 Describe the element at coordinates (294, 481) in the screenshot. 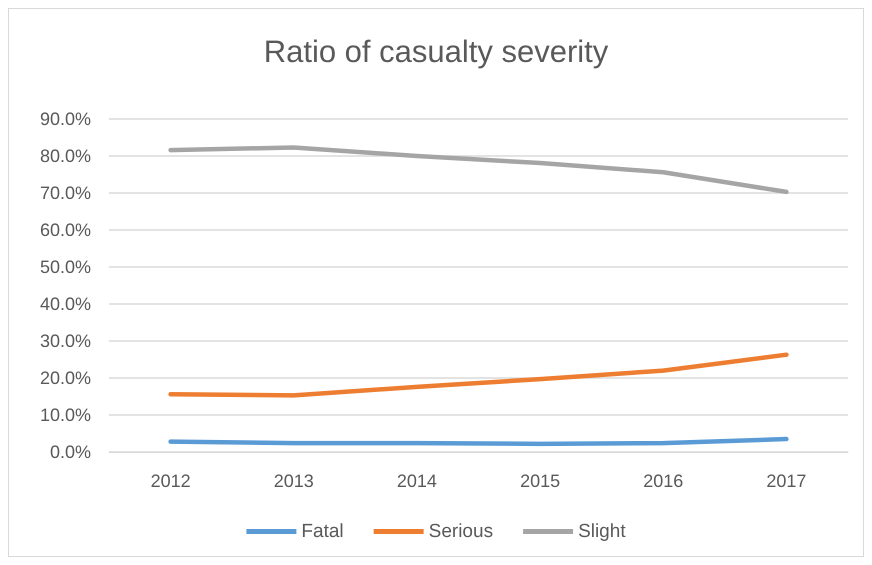

I see `x-tick-label: 2013` at that location.